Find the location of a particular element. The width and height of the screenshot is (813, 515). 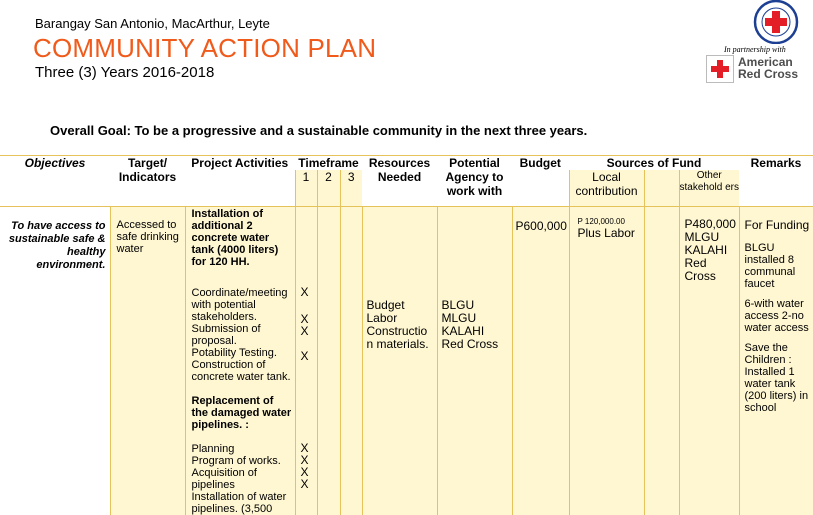

header-activities: Project Activities is located at coordinates (240, 180).